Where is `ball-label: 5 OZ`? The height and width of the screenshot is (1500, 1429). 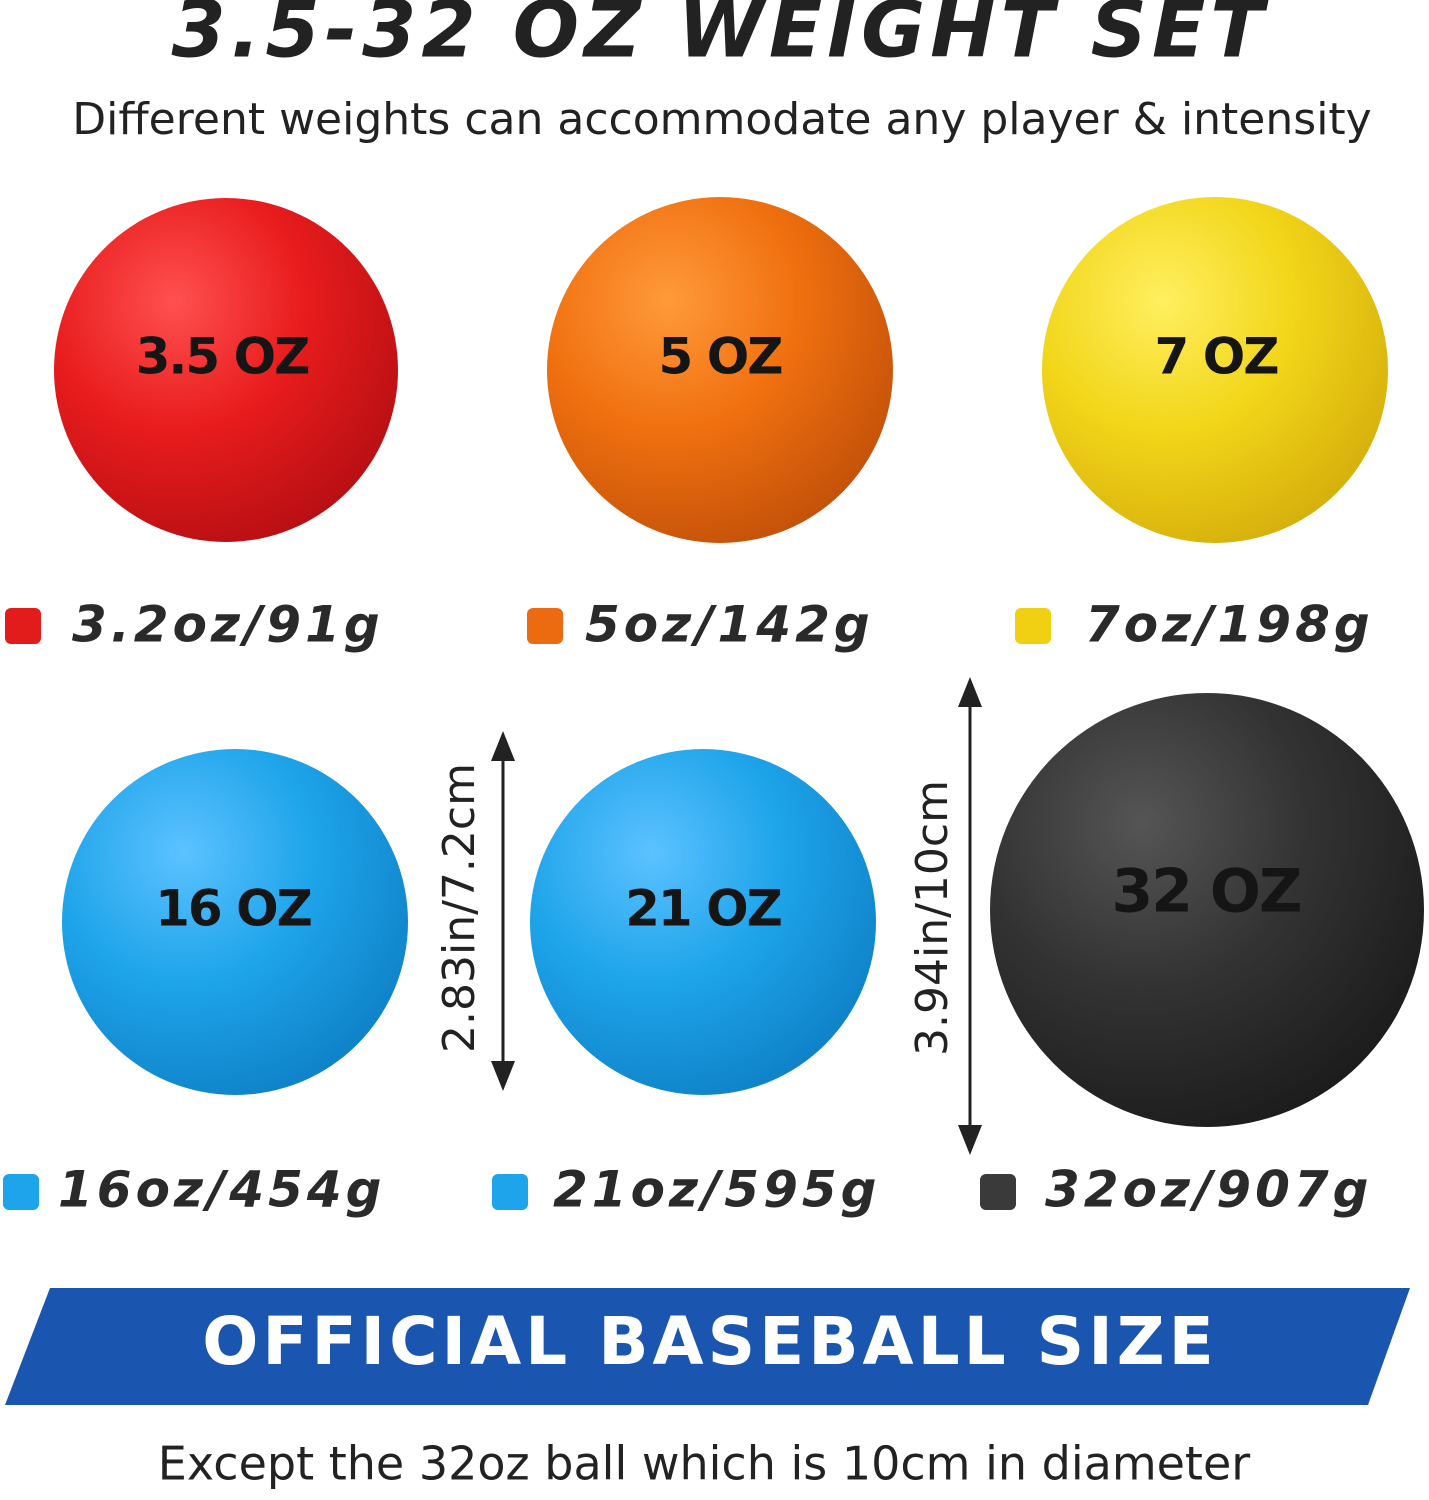 ball-label: 5 OZ is located at coordinates (721, 357).